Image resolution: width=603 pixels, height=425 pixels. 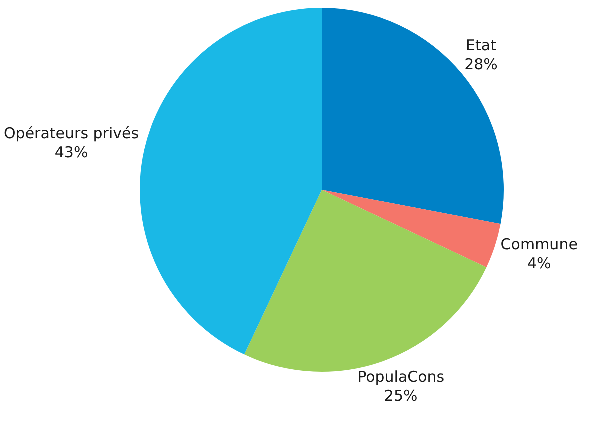 What do you see at coordinates (72, 133) in the screenshot?
I see `slice-label: Opérateurs privés` at bounding box center [72, 133].